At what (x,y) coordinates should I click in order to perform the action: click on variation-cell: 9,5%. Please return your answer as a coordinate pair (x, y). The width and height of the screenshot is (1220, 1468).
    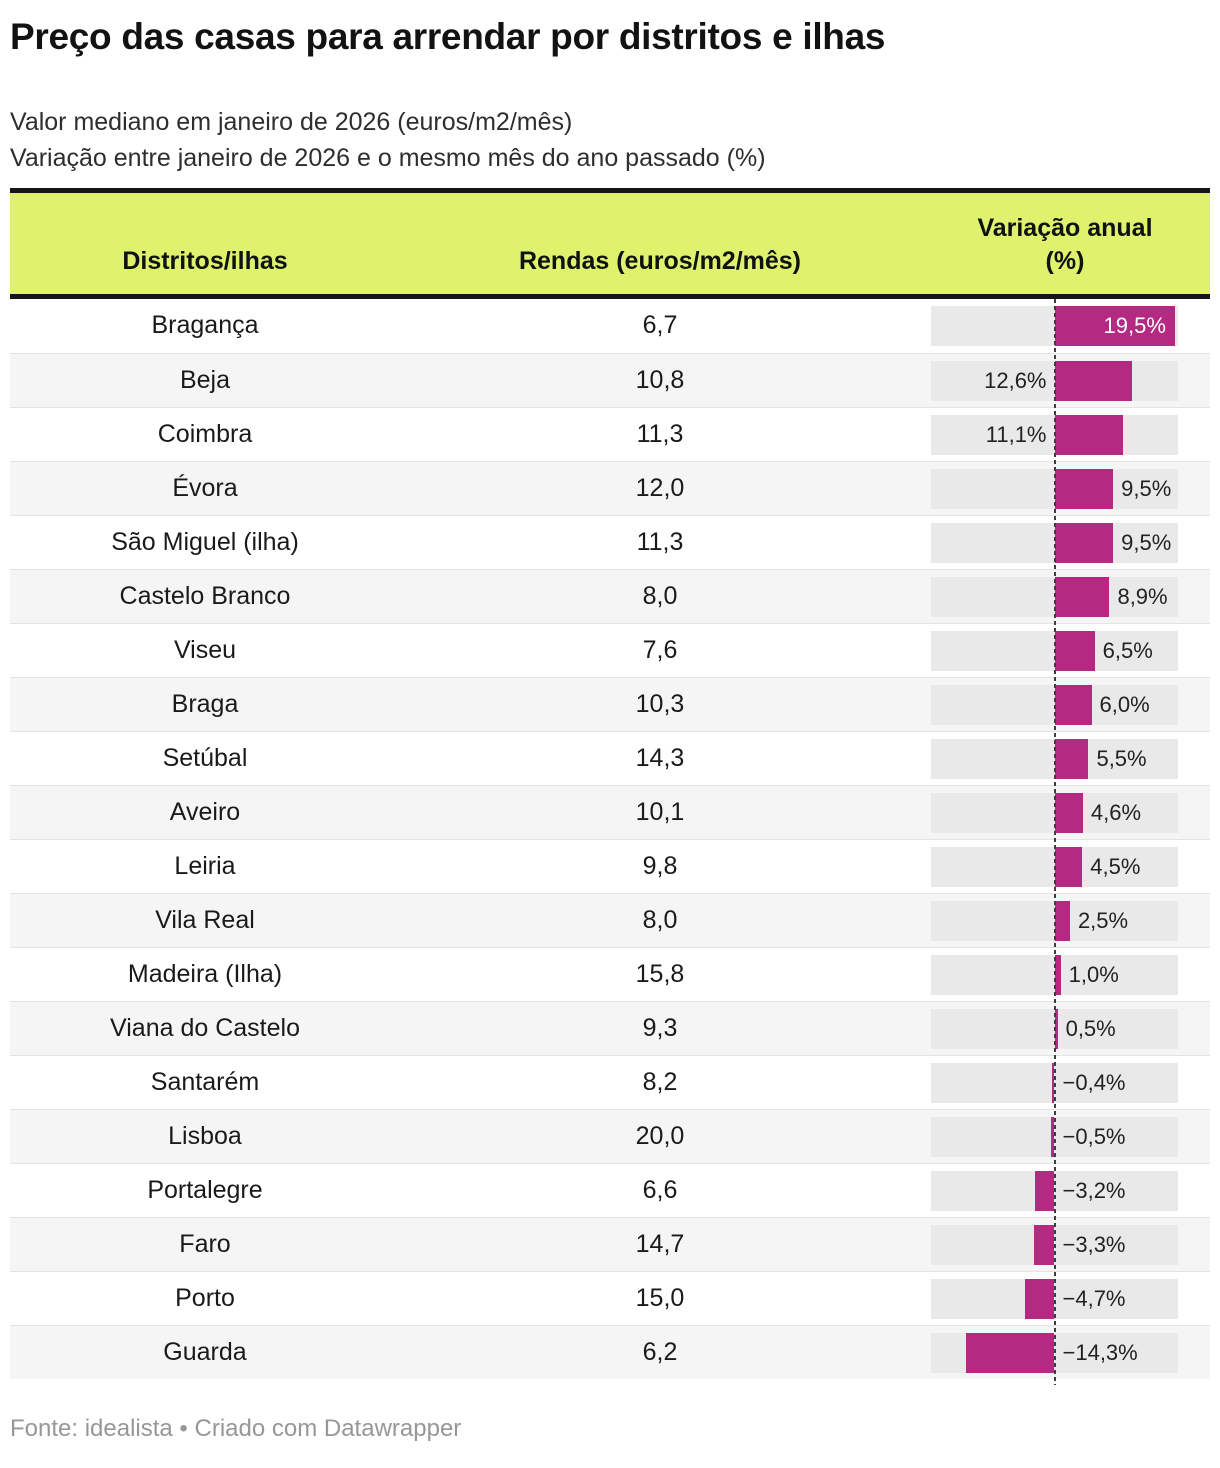
    Looking at the image, I should click on (1065, 488).